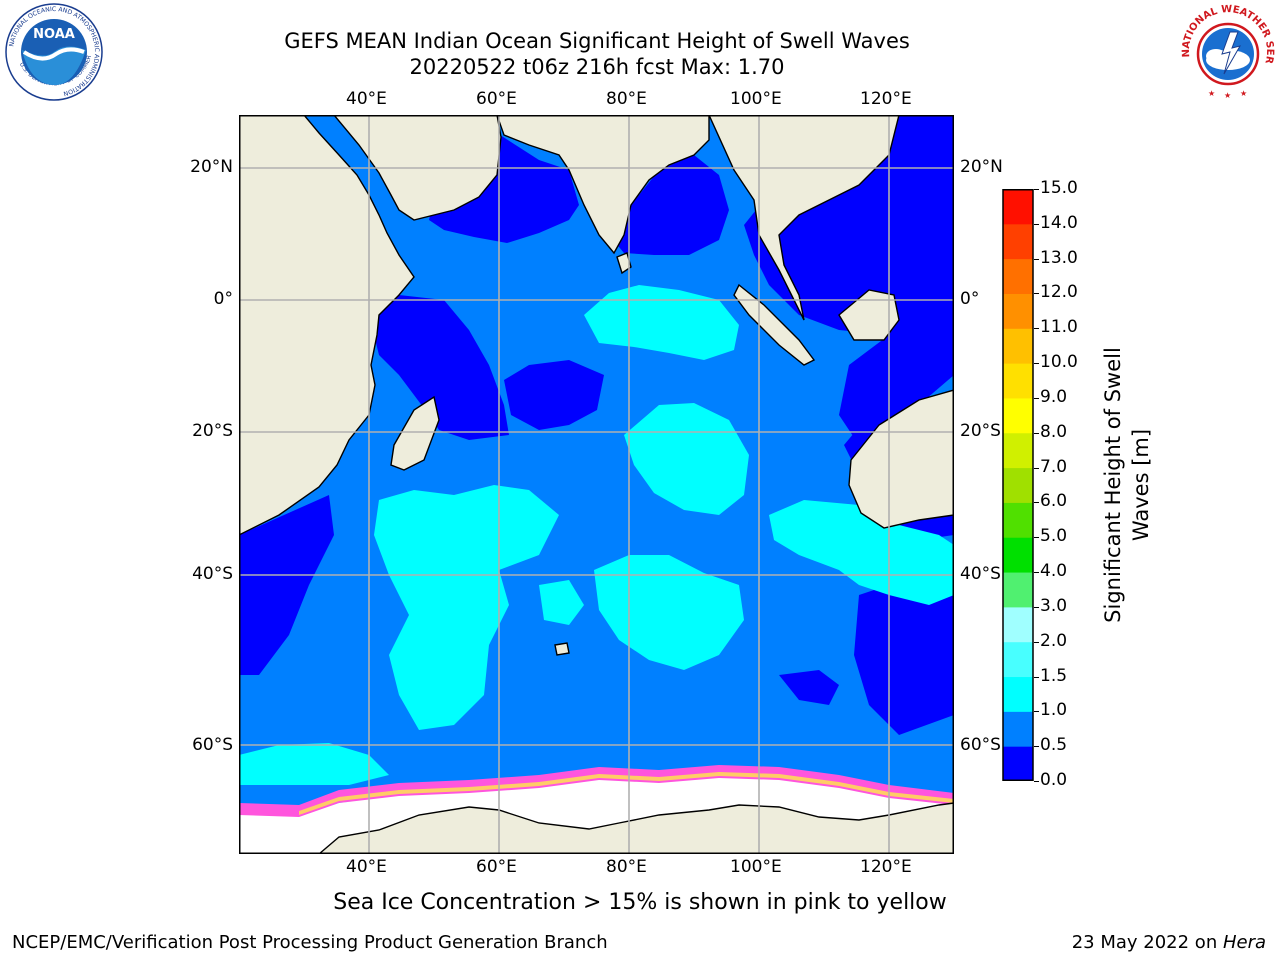 Image resolution: width=1280 pixels, height=960 pixels. What do you see at coordinates (1054, 571) in the screenshot?
I see `colorbar-tick-label: 4.0` at bounding box center [1054, 571].